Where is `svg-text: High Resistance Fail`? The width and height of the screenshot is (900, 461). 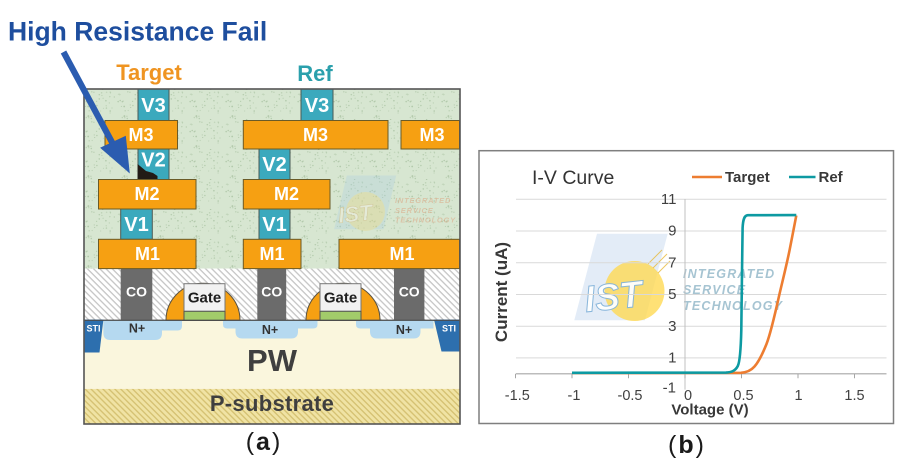 svg-text: High Resistance Fail is located at coordinates (137, 32).